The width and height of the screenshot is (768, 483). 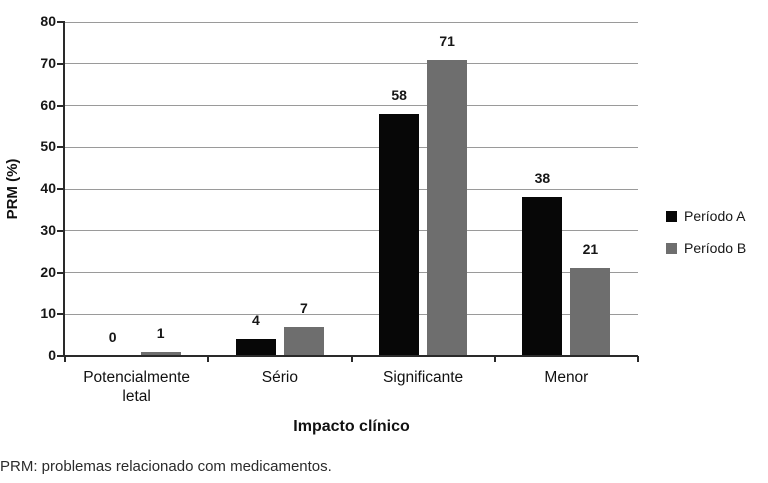 I want to click on bar-value-label: 0, so click(x=112, y=337).